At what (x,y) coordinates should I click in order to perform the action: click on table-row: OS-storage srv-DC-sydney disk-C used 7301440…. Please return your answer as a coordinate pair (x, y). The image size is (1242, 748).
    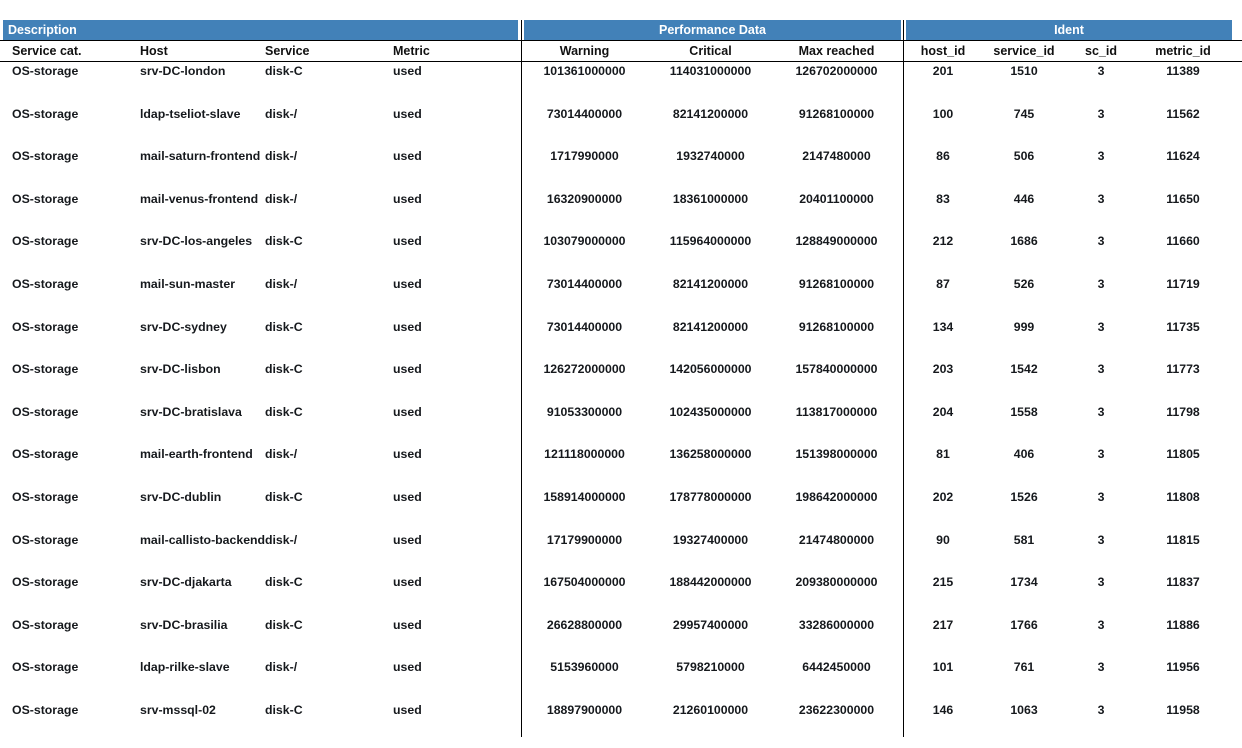
    Looking at the image, I should click on (621, 327).